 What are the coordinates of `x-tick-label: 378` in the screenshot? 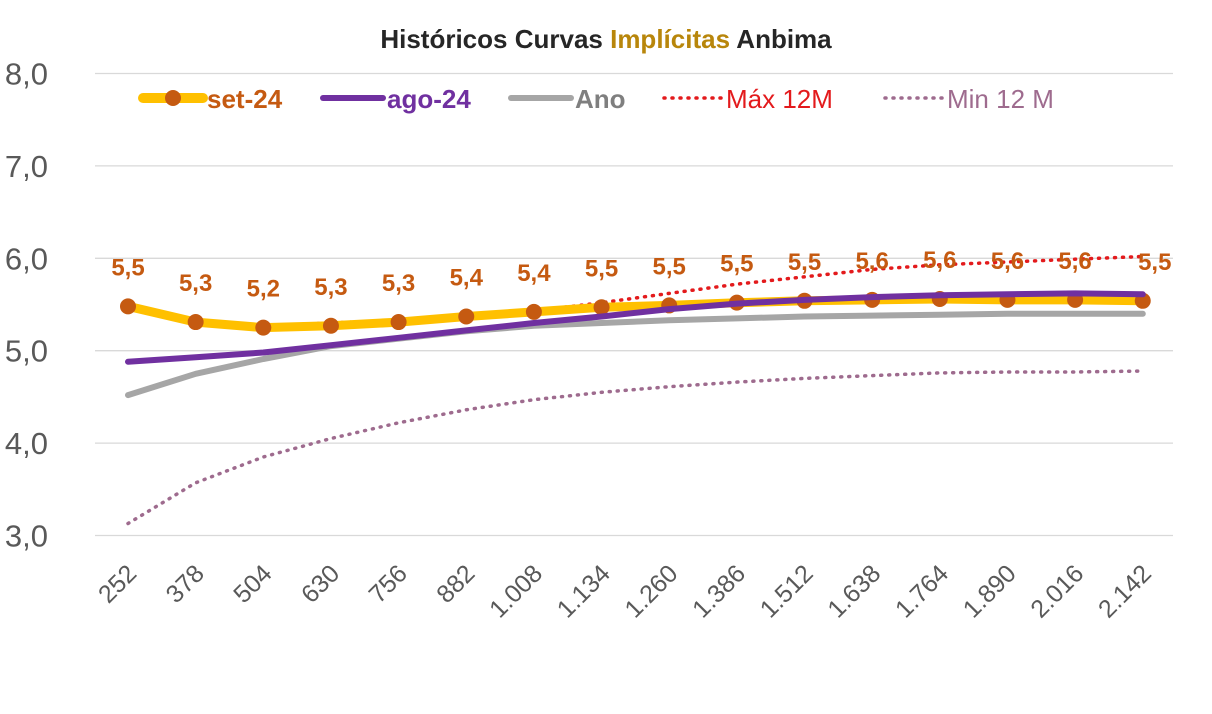 It's located at (185, 583).